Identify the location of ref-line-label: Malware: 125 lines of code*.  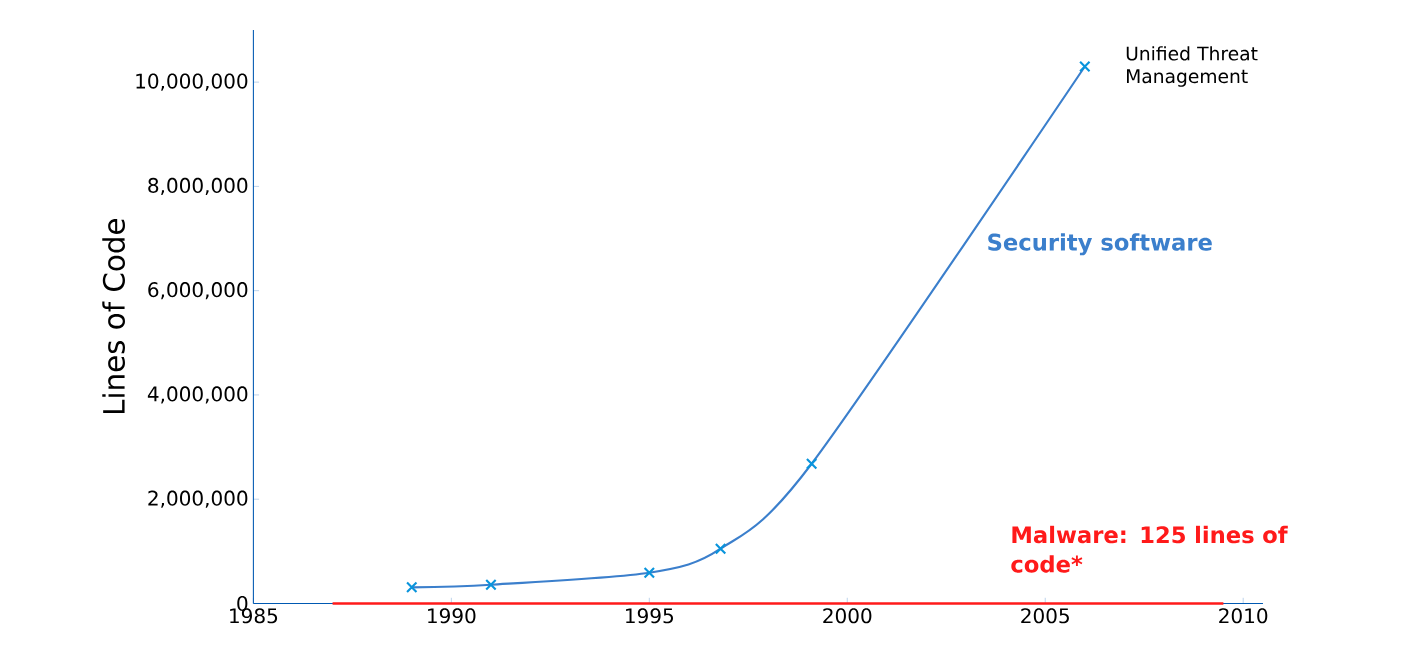
(1149, 549).